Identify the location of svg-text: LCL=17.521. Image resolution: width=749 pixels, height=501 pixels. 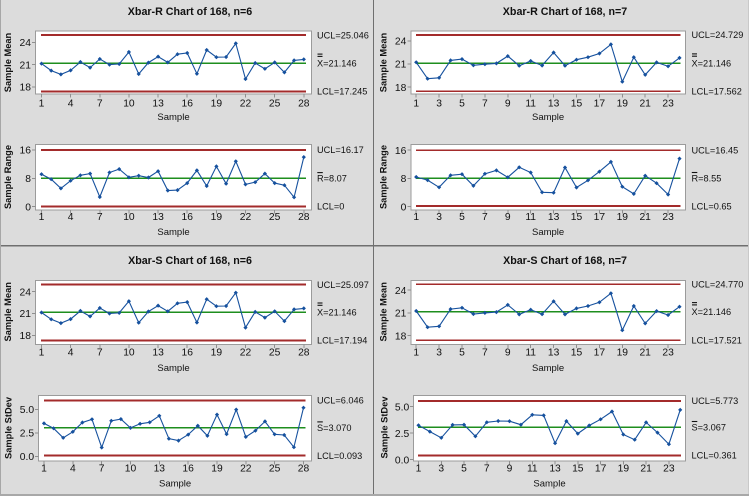
(717, 341).